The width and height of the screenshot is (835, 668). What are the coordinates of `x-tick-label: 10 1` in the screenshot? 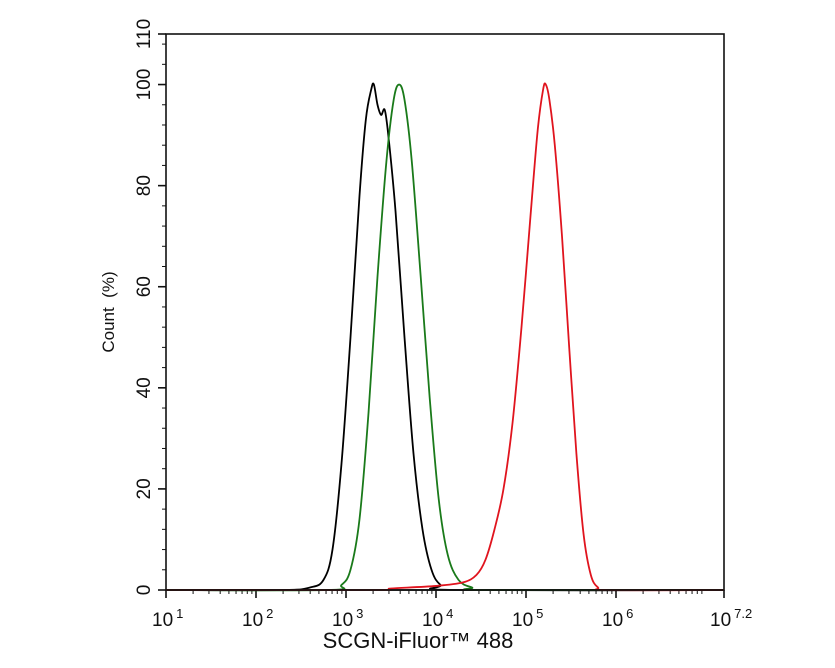 It's located at (167, 618).